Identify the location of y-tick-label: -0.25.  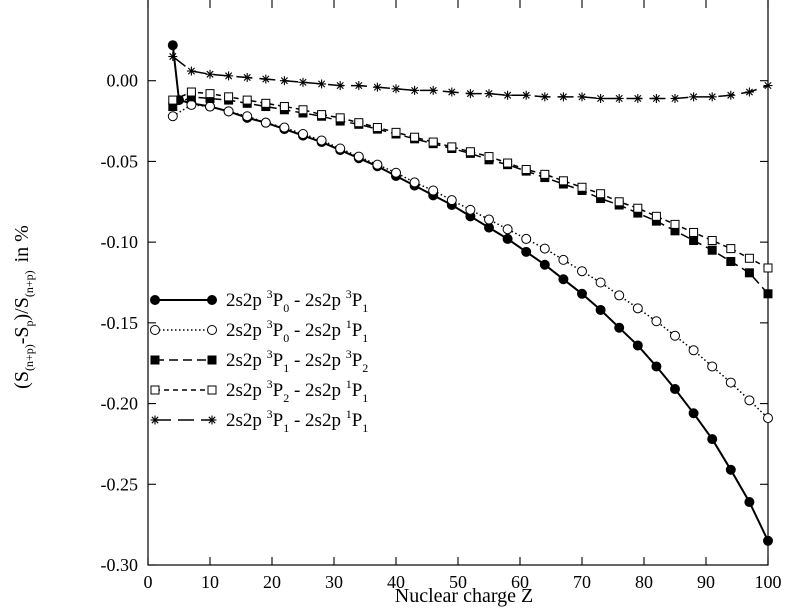
(120, 484).